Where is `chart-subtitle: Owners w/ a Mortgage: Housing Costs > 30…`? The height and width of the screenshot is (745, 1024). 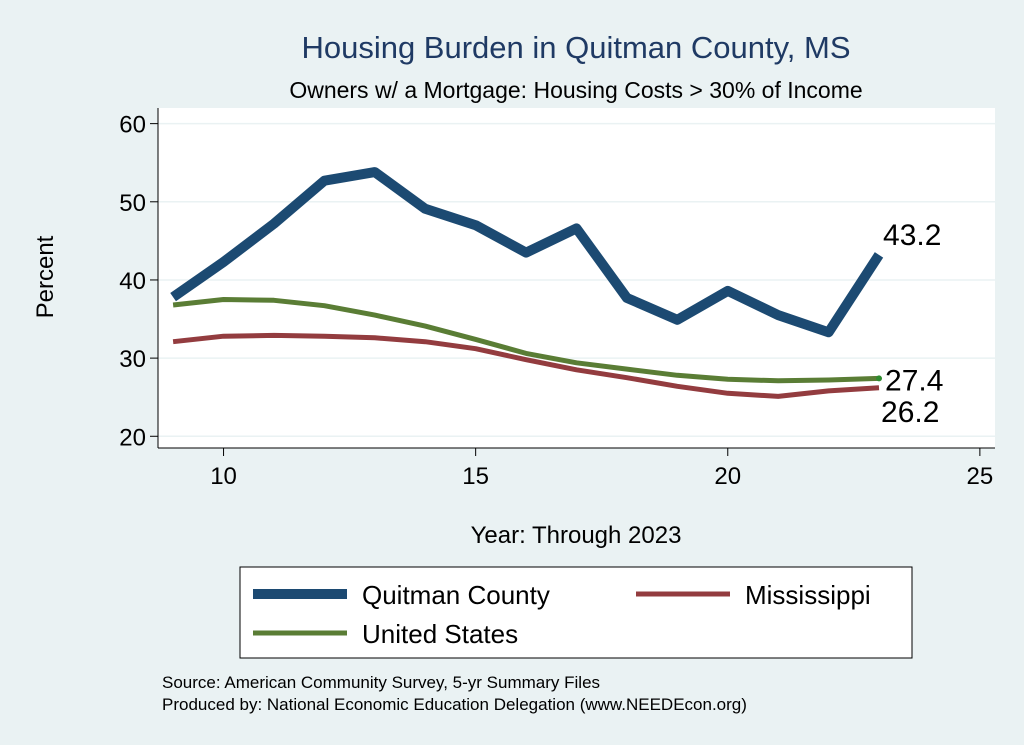 chart-subtitle: Owners w/ a Mortgage: Housing Costs > 30… is located at coordinates (575, 90).